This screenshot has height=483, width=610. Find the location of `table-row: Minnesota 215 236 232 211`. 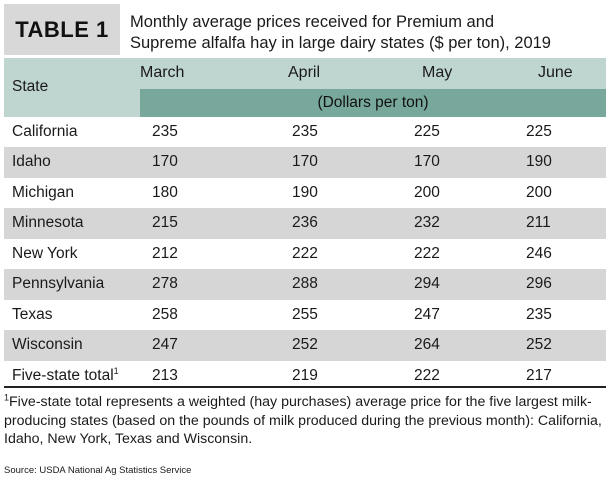

table-row: Minnesota 215 236 232 211 is located at coordinates (305, 223).